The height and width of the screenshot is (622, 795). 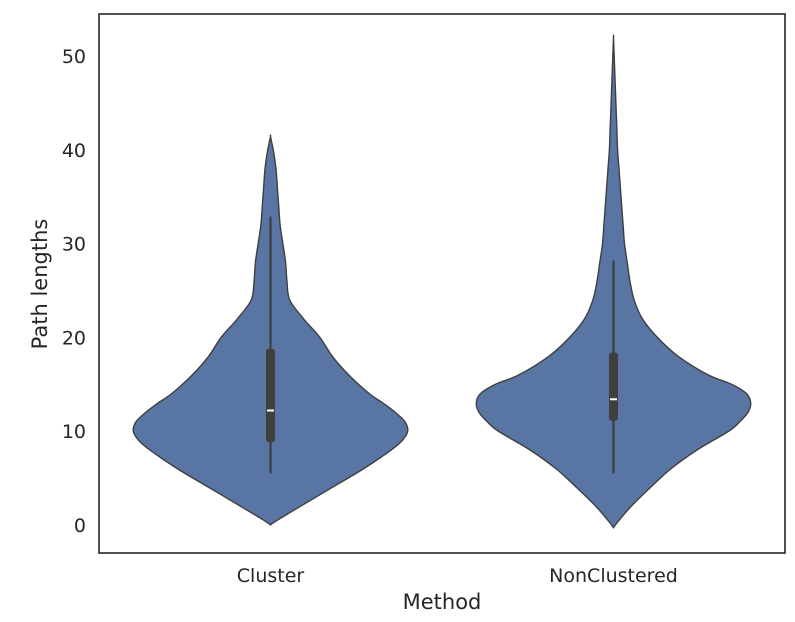 What do you see at coordinates (74, 151) in the screenshot?
I see `y-tick-label: 40` at bounding box center [74, 151].